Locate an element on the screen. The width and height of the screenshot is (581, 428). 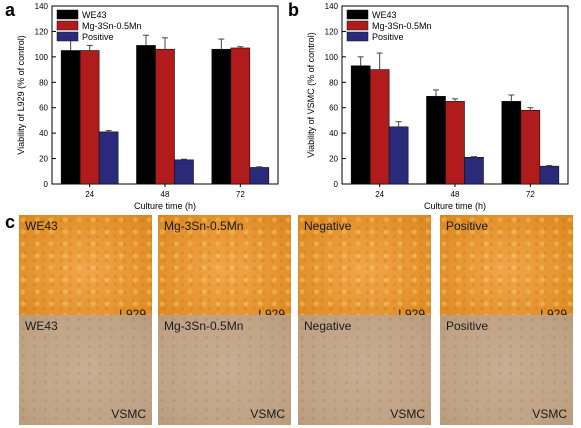
micrograph-positive-l929: Positive L929 is located at coordinates (506, 270).